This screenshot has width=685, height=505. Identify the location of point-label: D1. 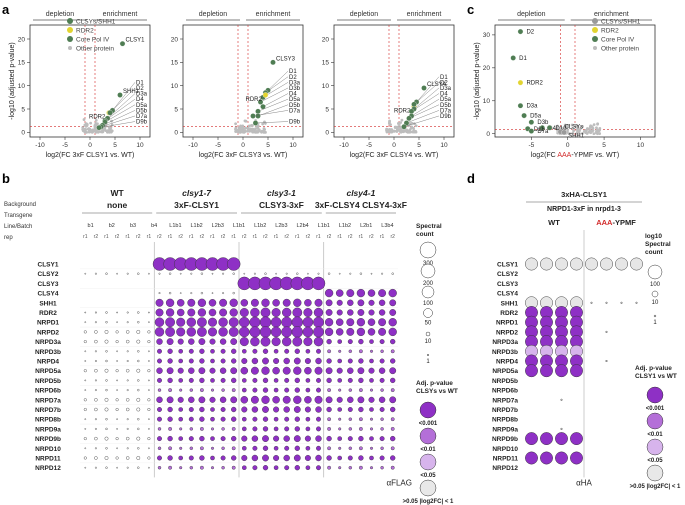
(140, 83).